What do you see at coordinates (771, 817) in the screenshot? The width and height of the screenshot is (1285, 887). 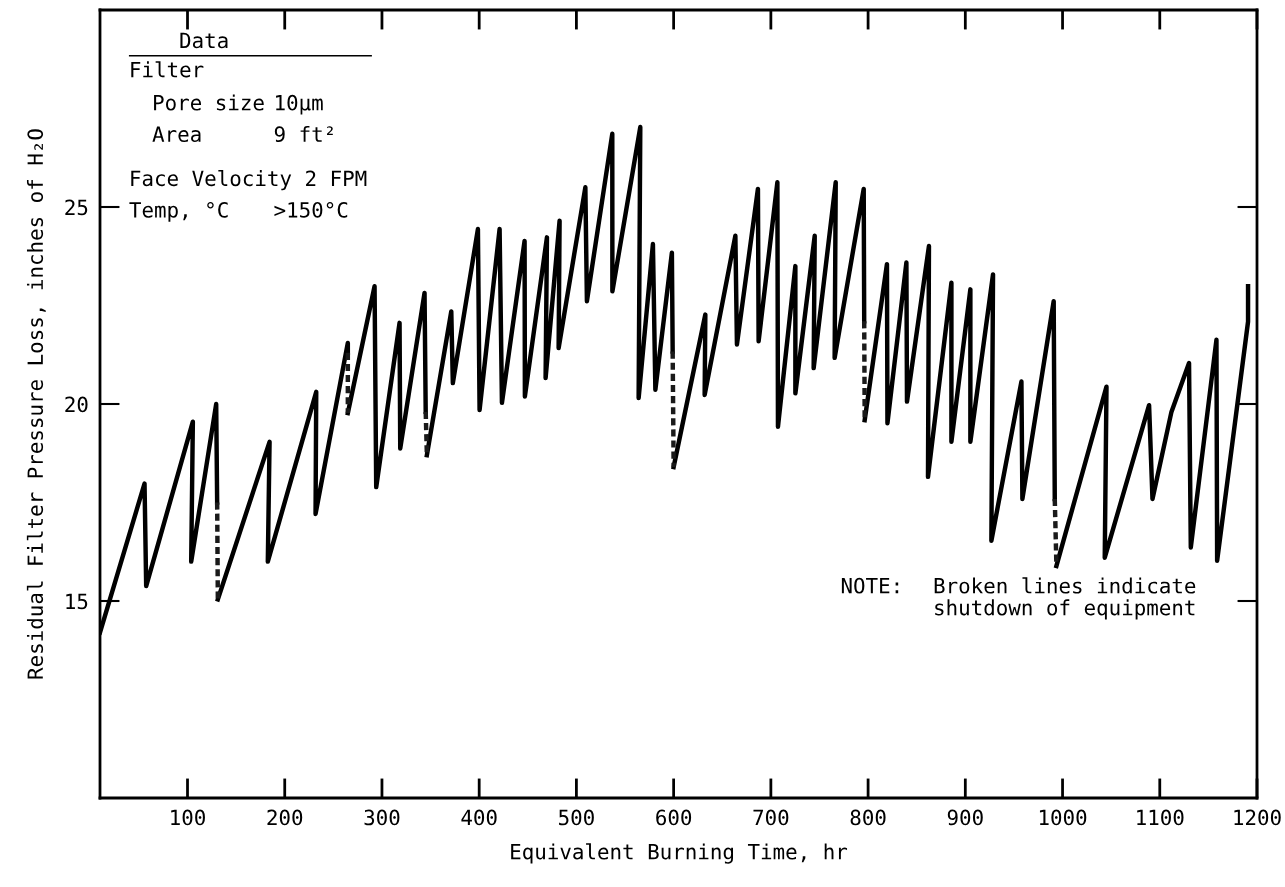 I see `x-tick-label: 700` at bounding box center [771, 817].